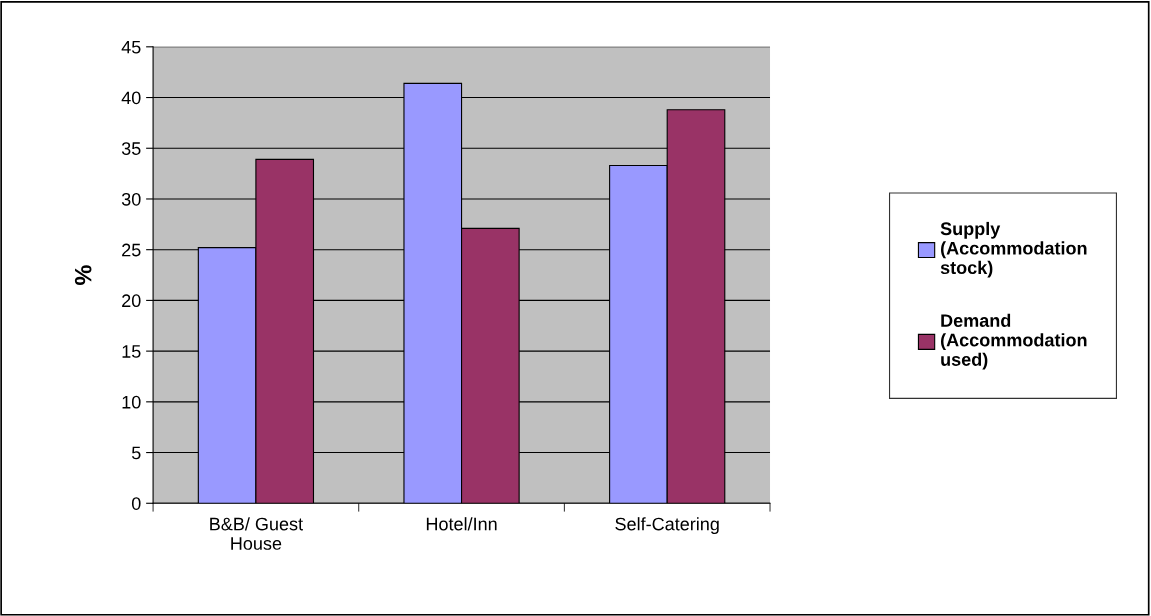 The width and height of the screenshot is (1151, 616). I want to click on y-tick-label: 20, so click(131, 301).